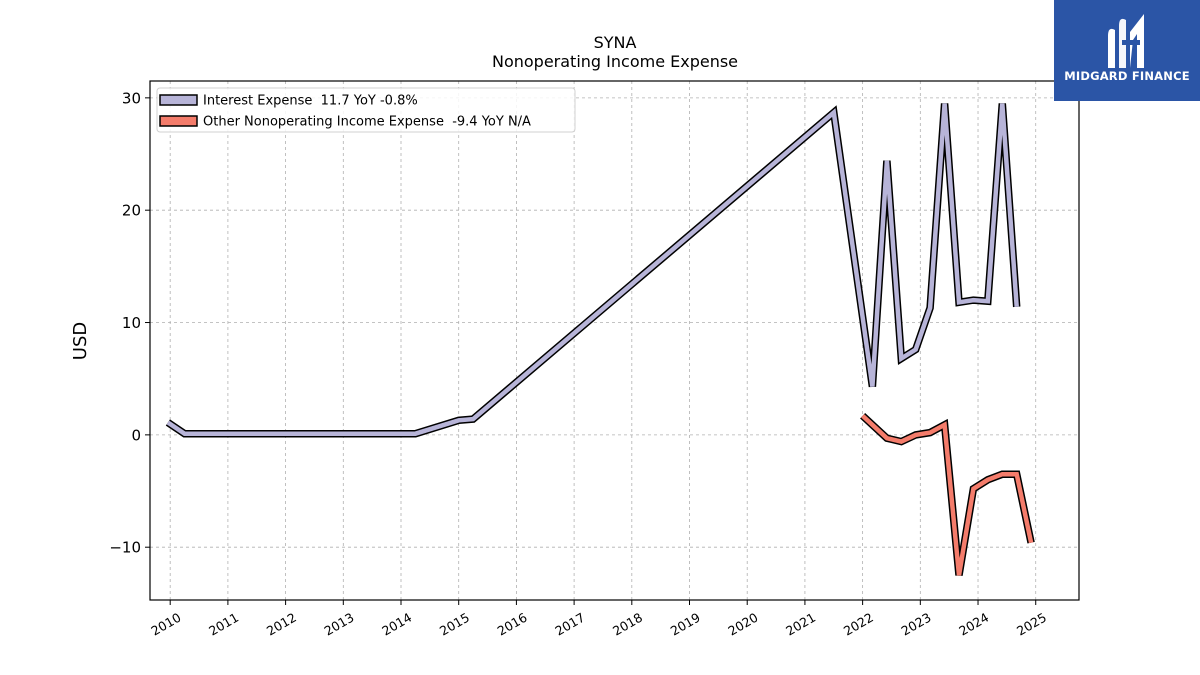 The width and height of the screenshot is (1200, 675). Describe the element at coordinates (136, 435) in the screenshot. I see `y-tick-label: 0` at that location.